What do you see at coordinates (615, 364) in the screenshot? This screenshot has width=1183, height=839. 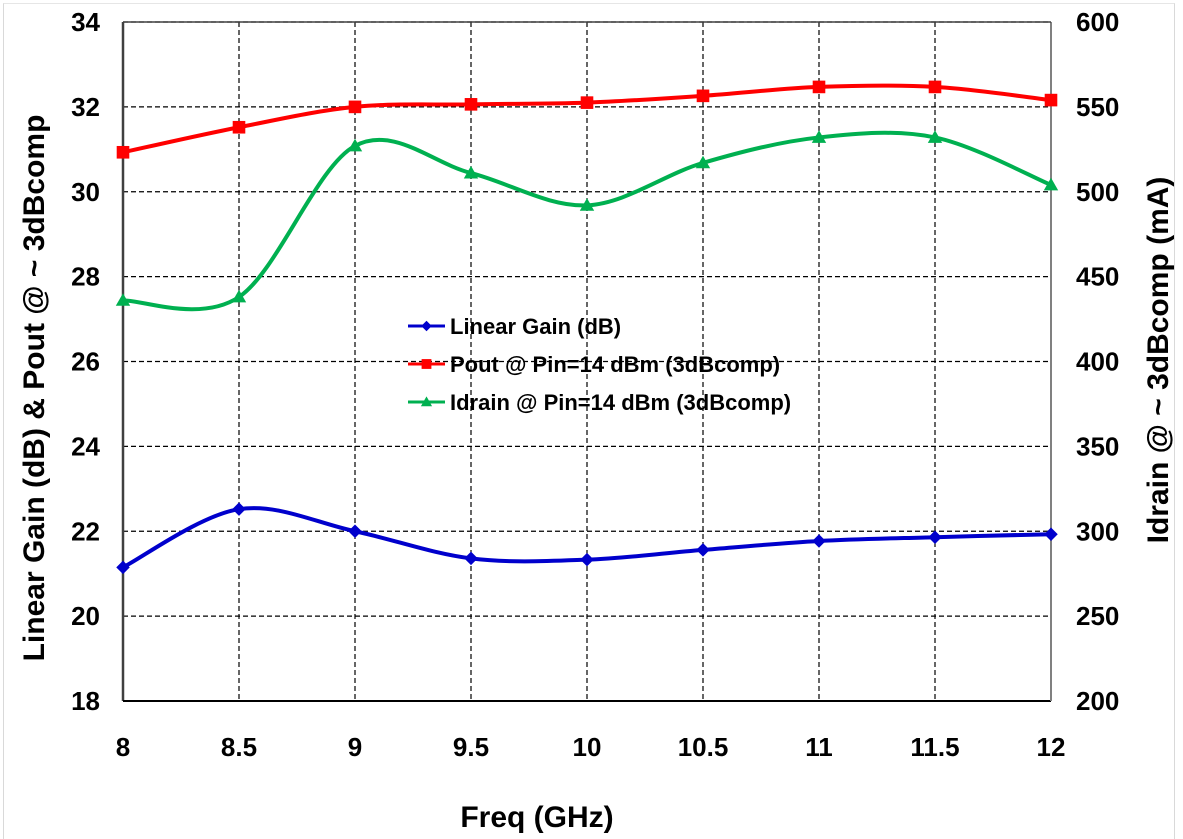 I see `legend-label: Pout @ Pin=14 dBm (3dBcomp)` at bounding box center [615, 364].